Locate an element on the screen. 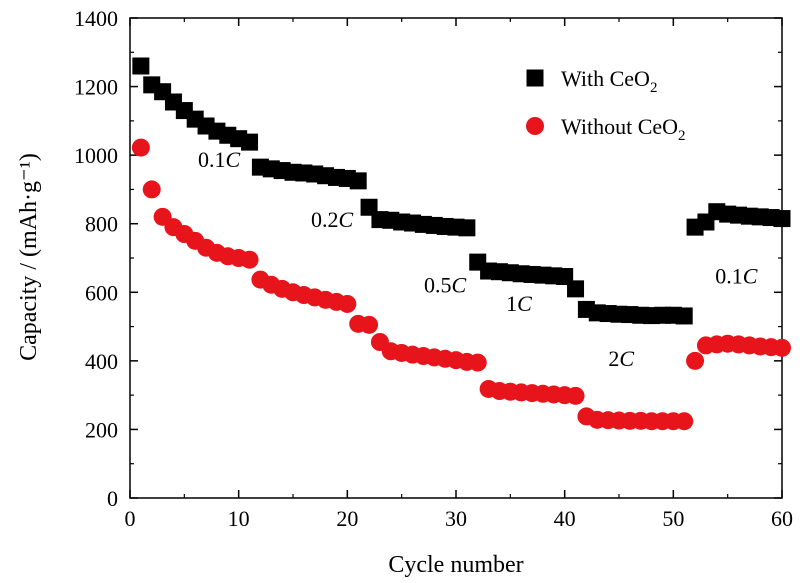  c-rate-label: 1C is located at coordinates (519, 303).